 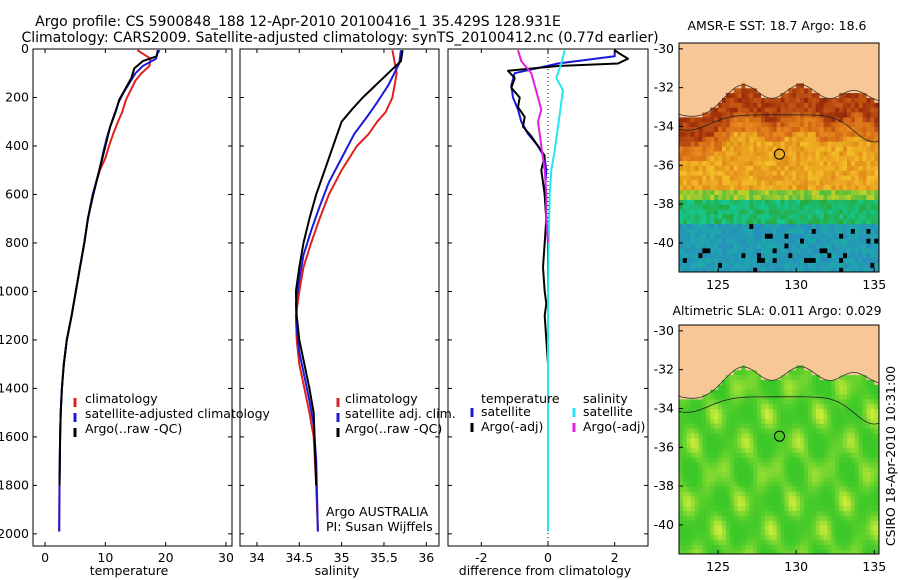 What do you see at coordinates (664, 242) in the screenshot?
I see `y-tick-label: -40` at bounding box center [664, 242].